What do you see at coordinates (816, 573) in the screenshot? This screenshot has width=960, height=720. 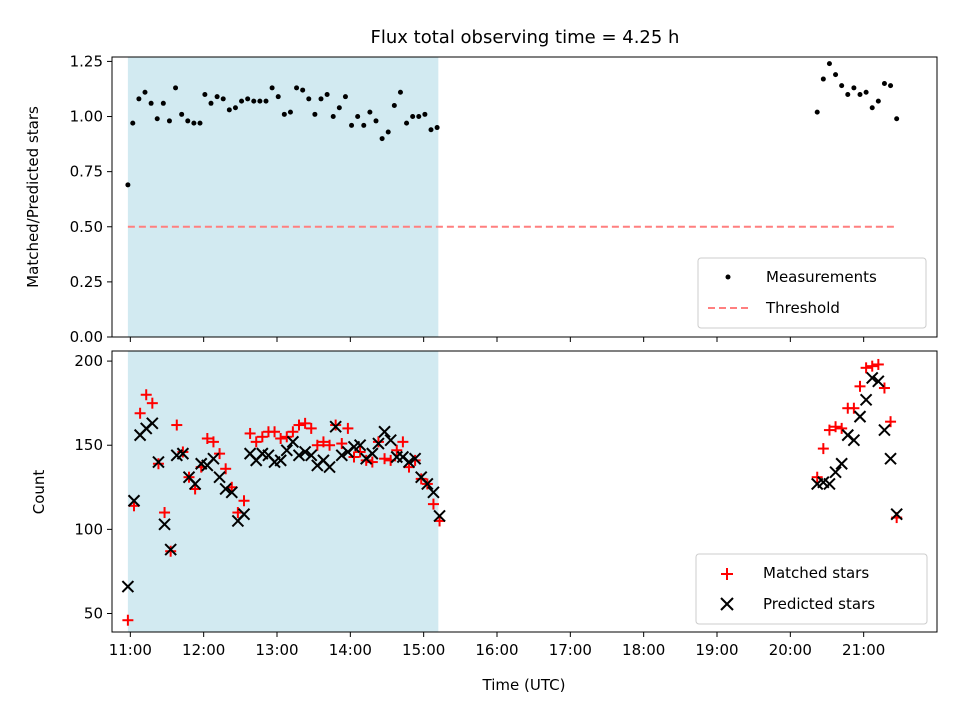 I see `legend-matched-label: Matched stars` at bounding box center [816, 573].